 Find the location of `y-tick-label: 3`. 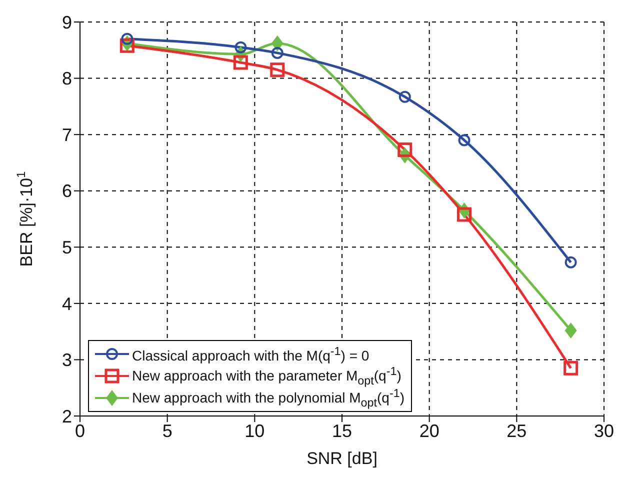

y-tick-label: 3 is located at coordinates (67, 360).